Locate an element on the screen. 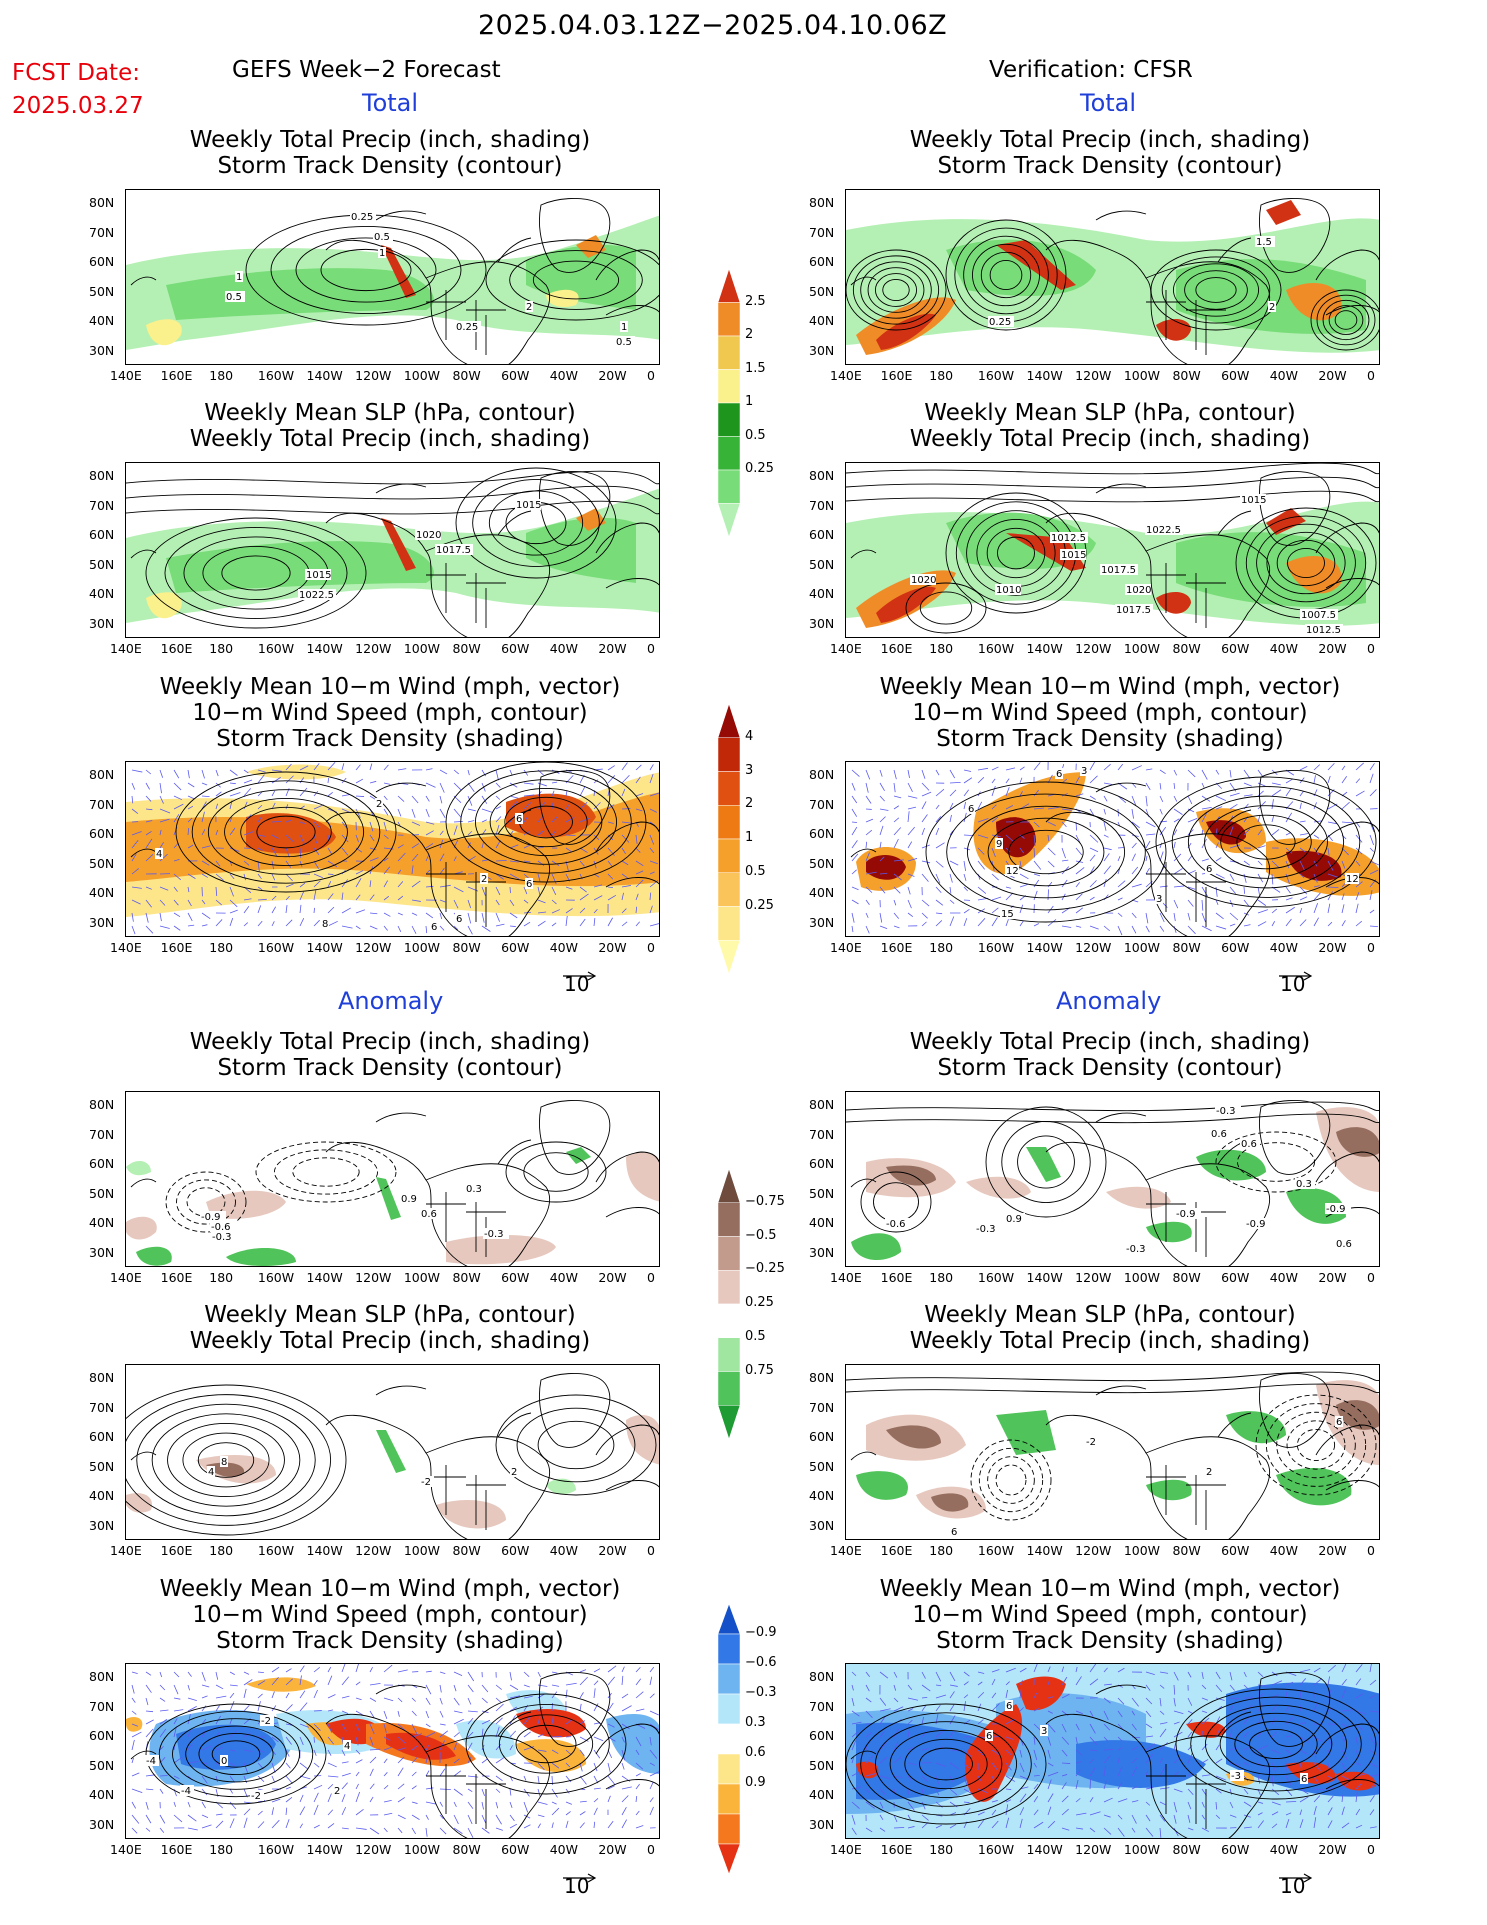 The height and width of the screenshot is (1925, 1487). svg-text: 2 is located at coordinates (337, 1791).